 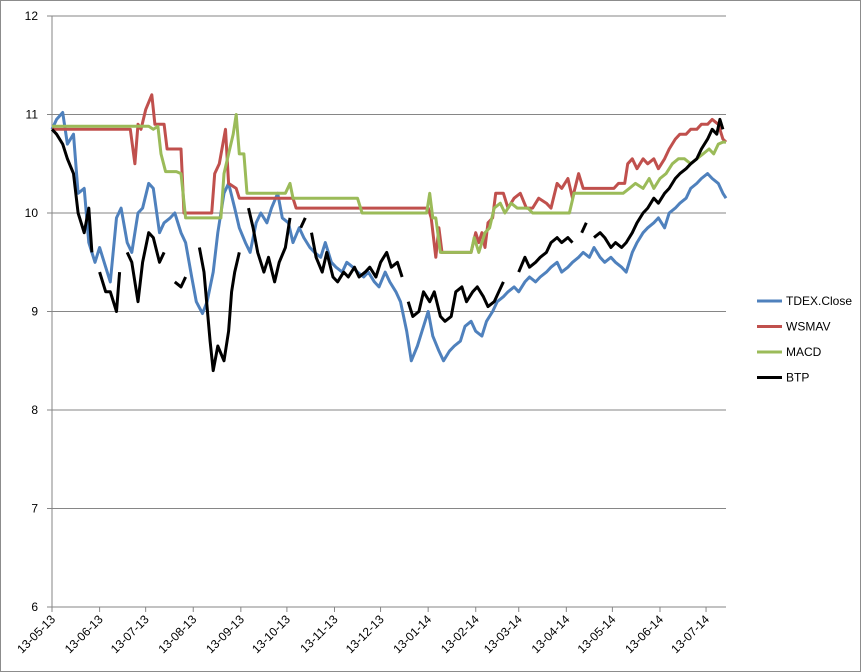 What do you see at coordinates (34, 607) in the screenshot?
I see `y-tick-label: 6` at bounding box center [34, 607].